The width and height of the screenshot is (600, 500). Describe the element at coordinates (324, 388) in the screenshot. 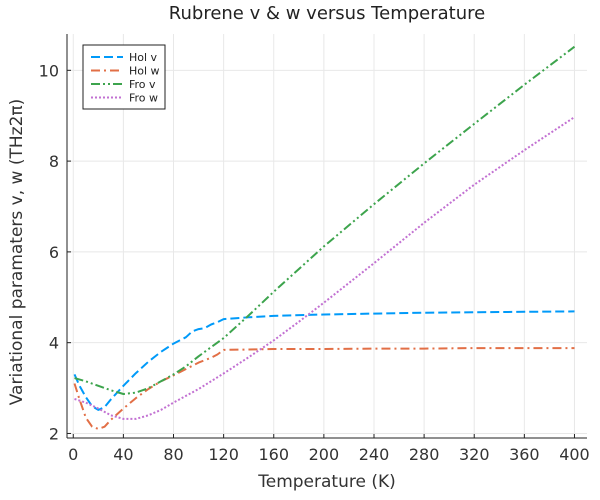

I see `series-line-hol-w` at that location.